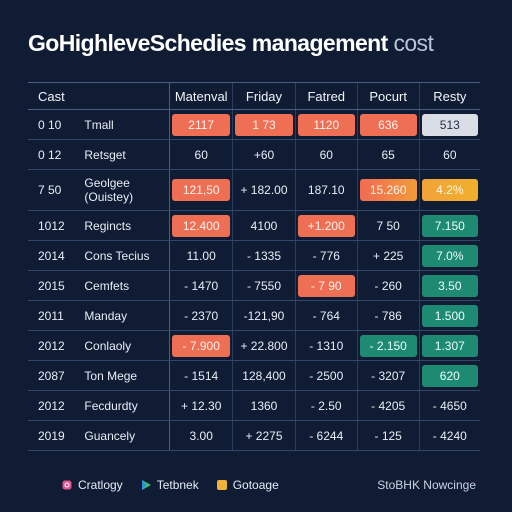  Describe the element at coordinates (449, 190) in the screenshot. I see `table-cell: 4.2%` at that location.